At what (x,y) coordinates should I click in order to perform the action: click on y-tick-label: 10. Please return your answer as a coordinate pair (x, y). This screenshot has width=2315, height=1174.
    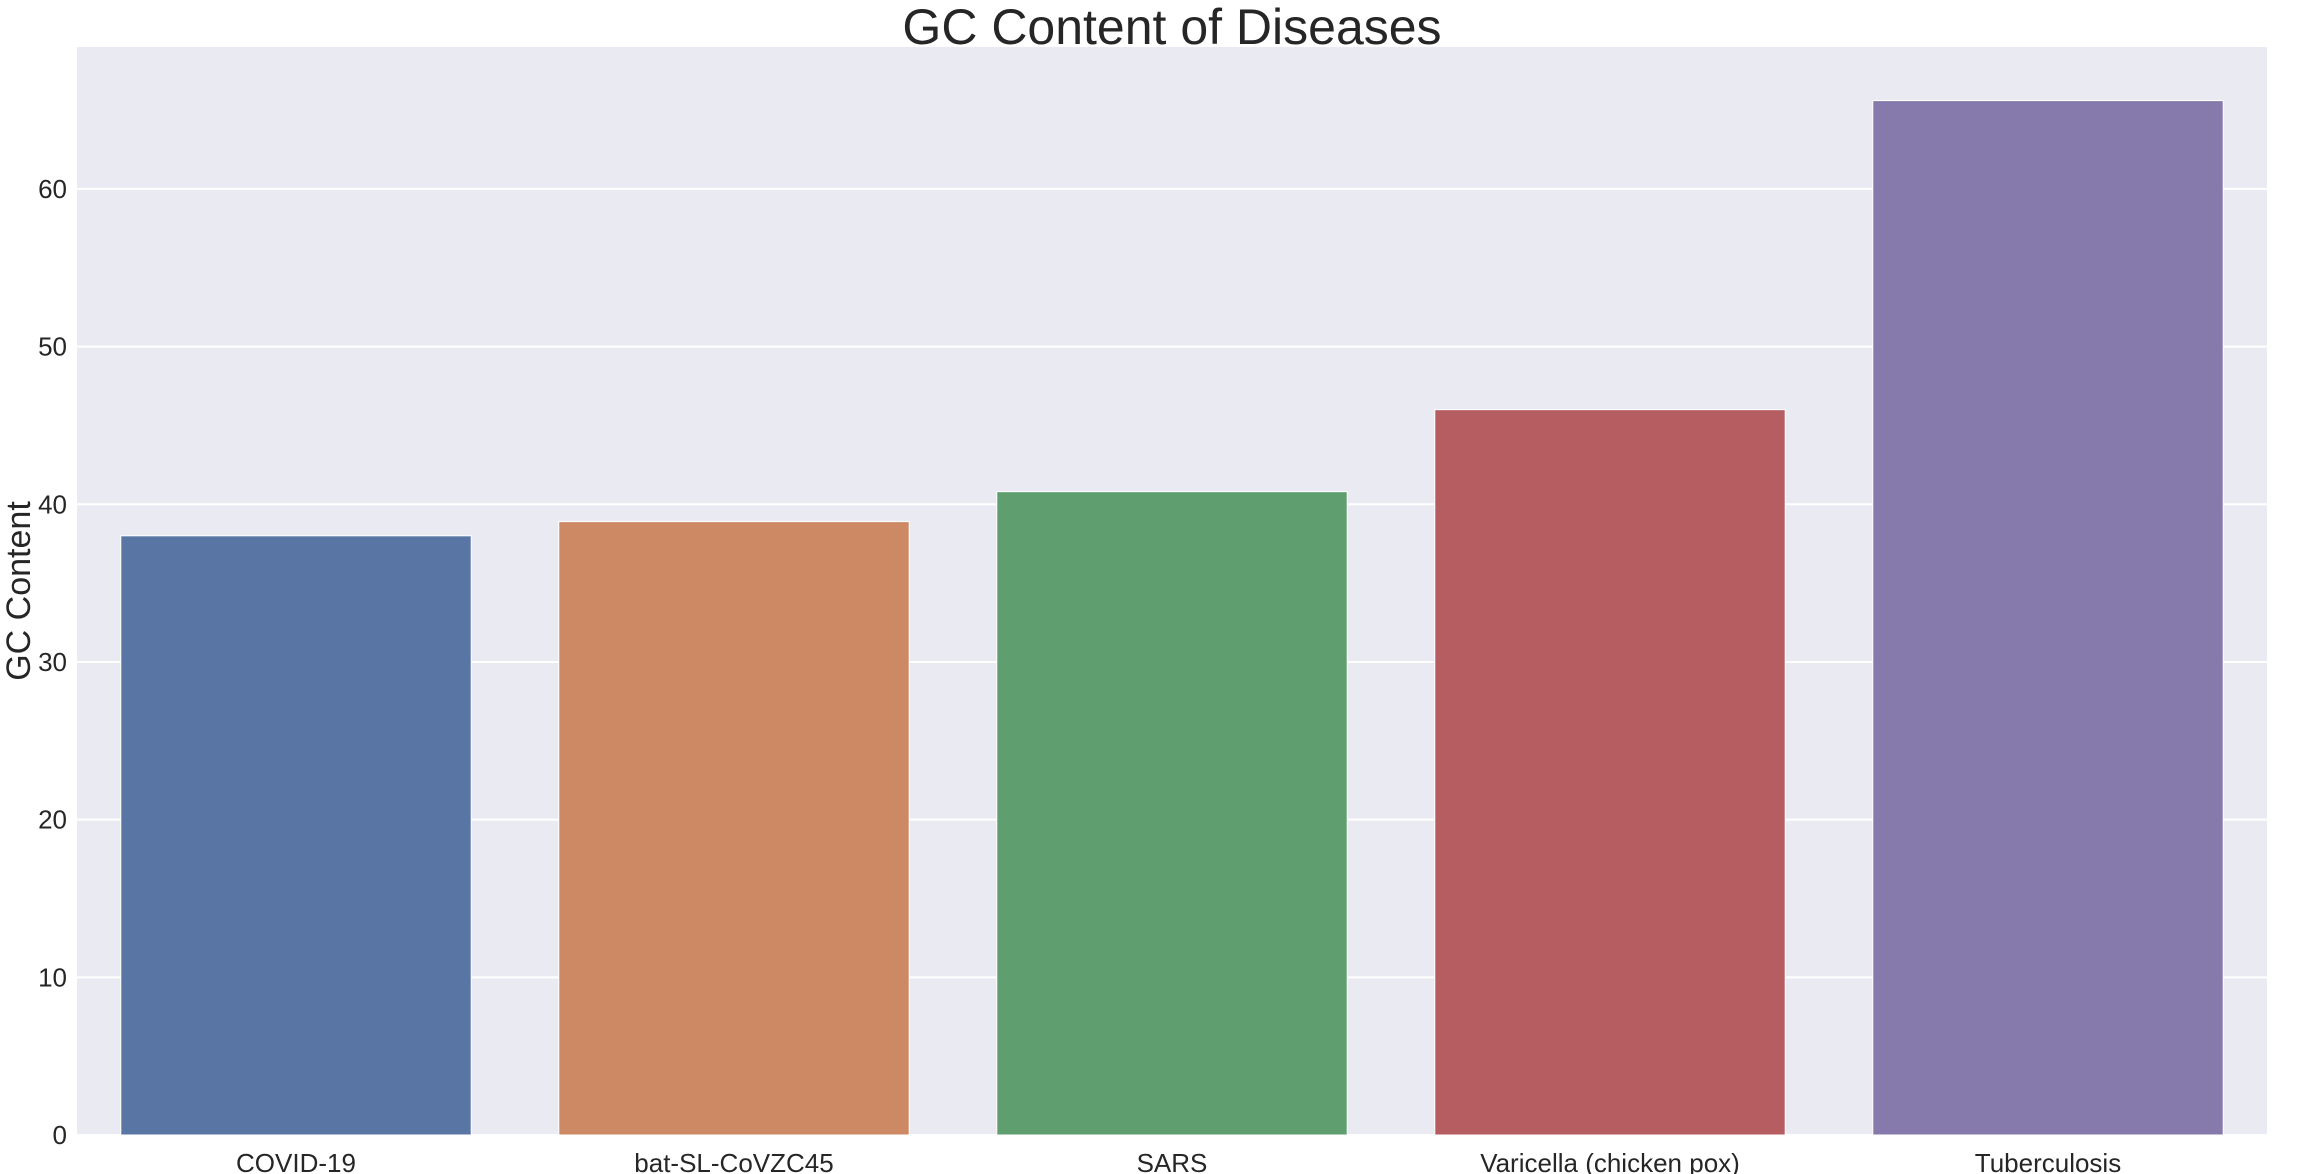
    Looking at the image, I should click on (52, 977).